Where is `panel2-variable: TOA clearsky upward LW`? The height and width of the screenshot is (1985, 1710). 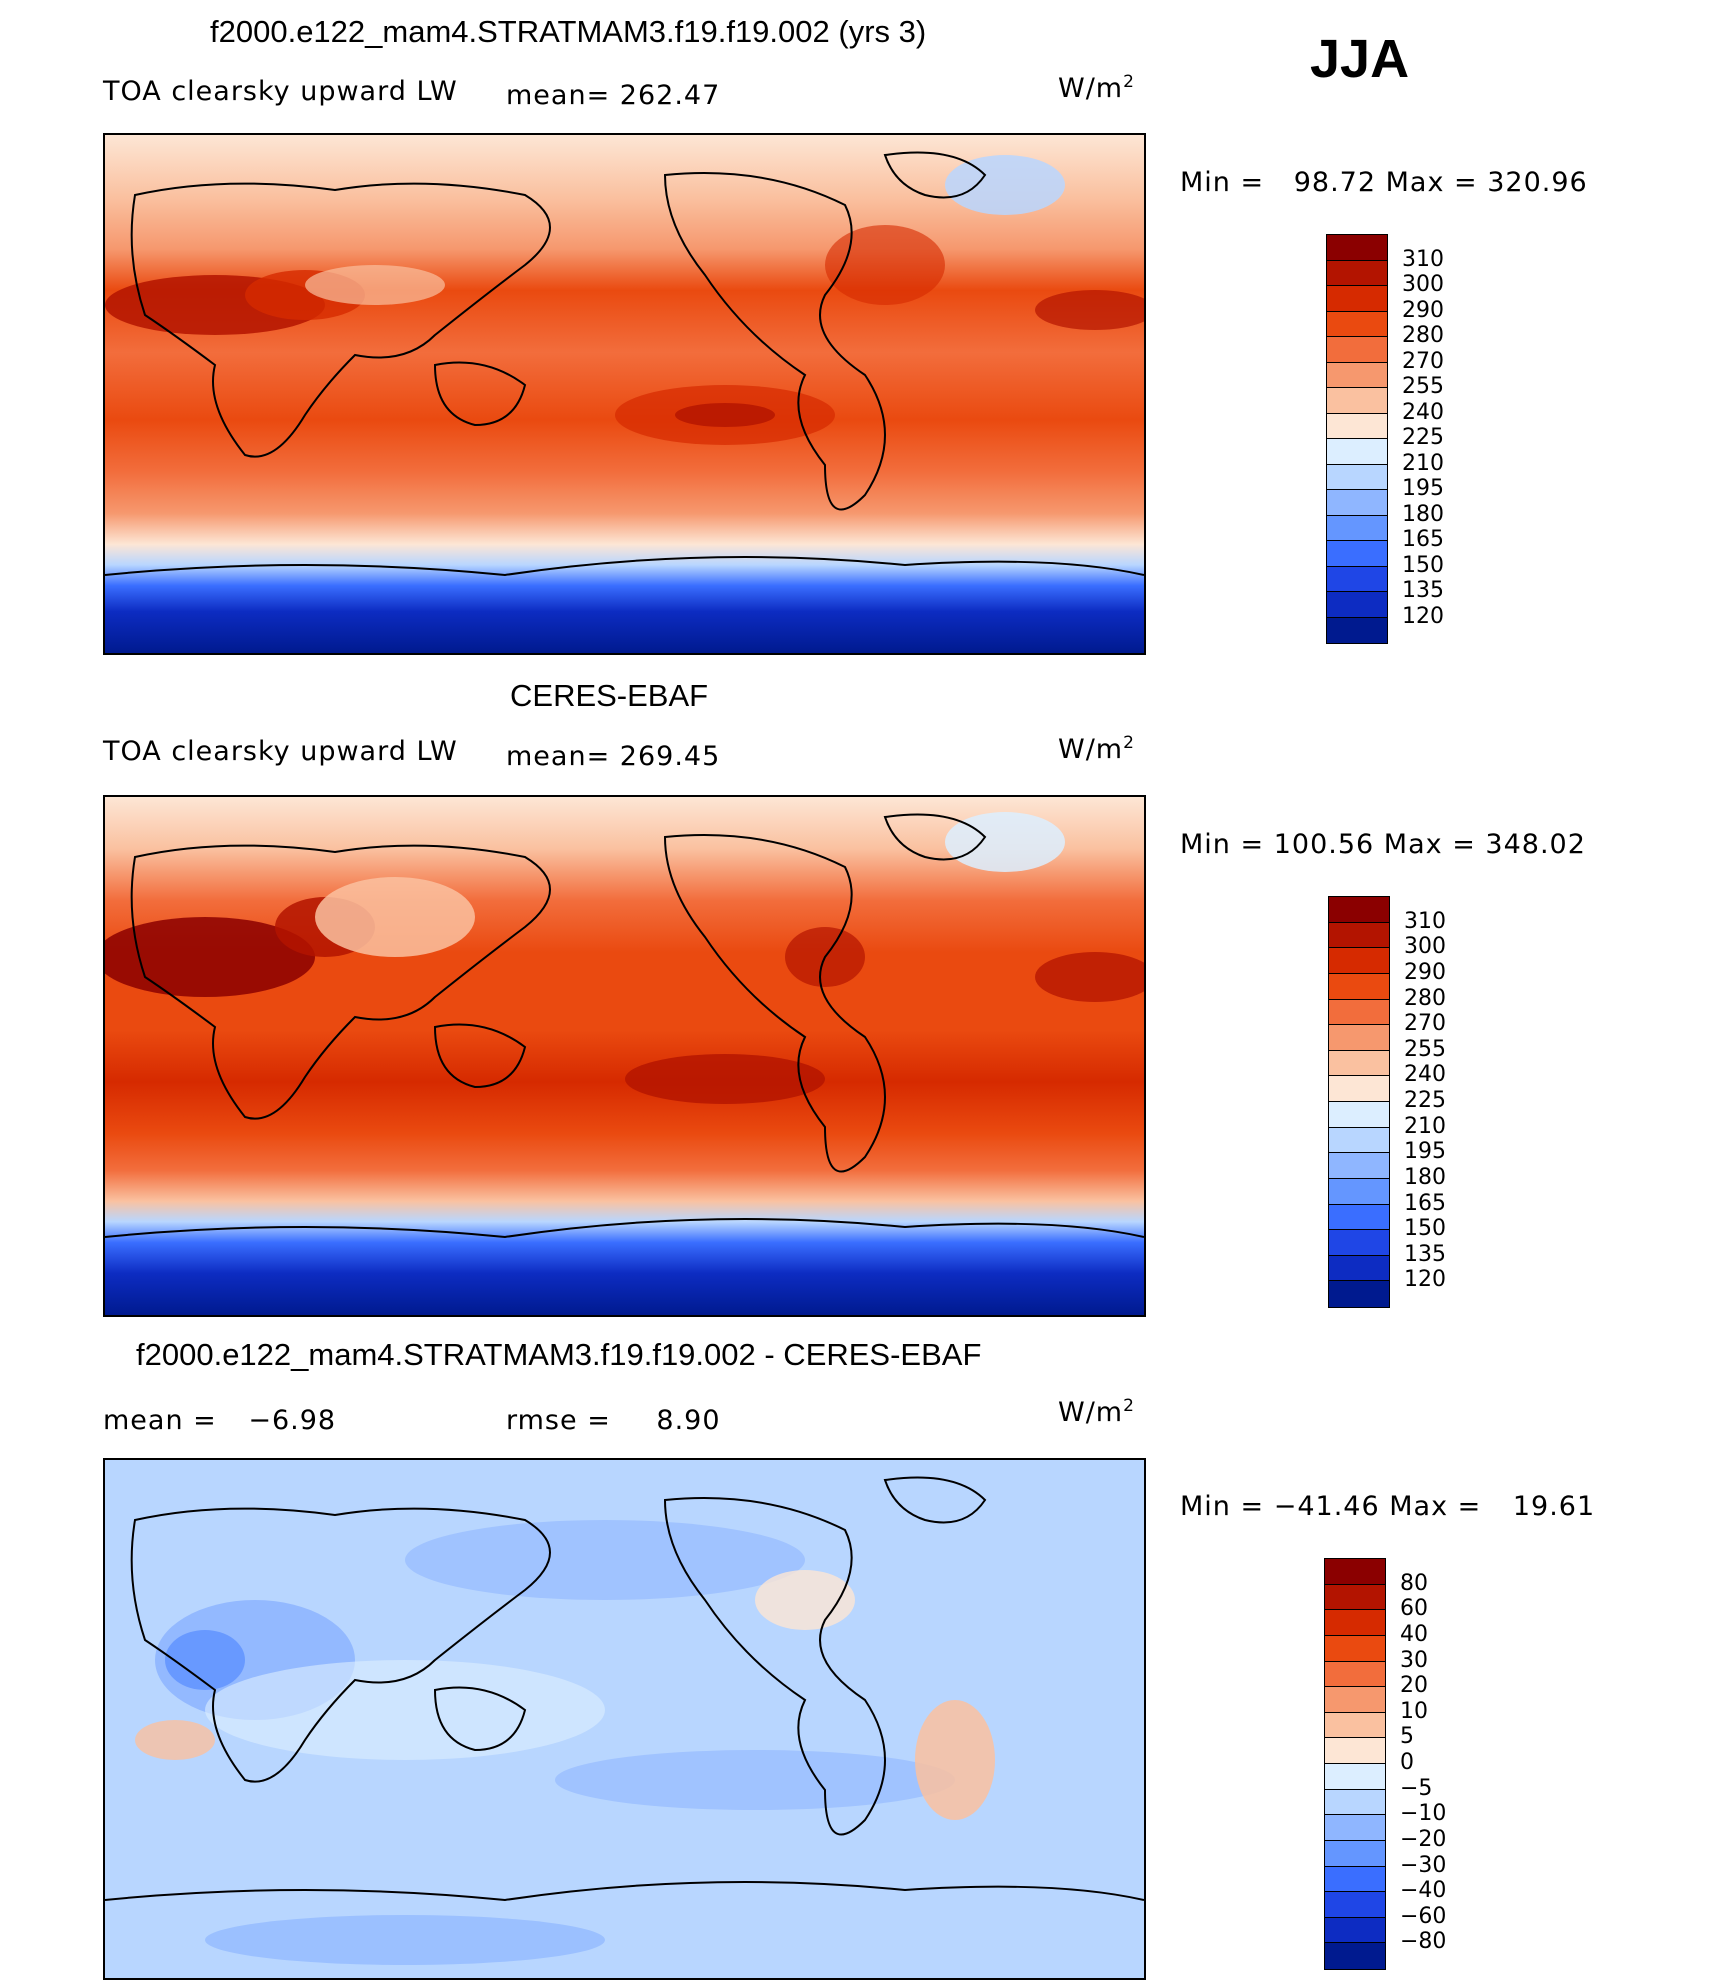 panel2-variable: TOA clearsky upward LW is located at coordinates (280, 751).